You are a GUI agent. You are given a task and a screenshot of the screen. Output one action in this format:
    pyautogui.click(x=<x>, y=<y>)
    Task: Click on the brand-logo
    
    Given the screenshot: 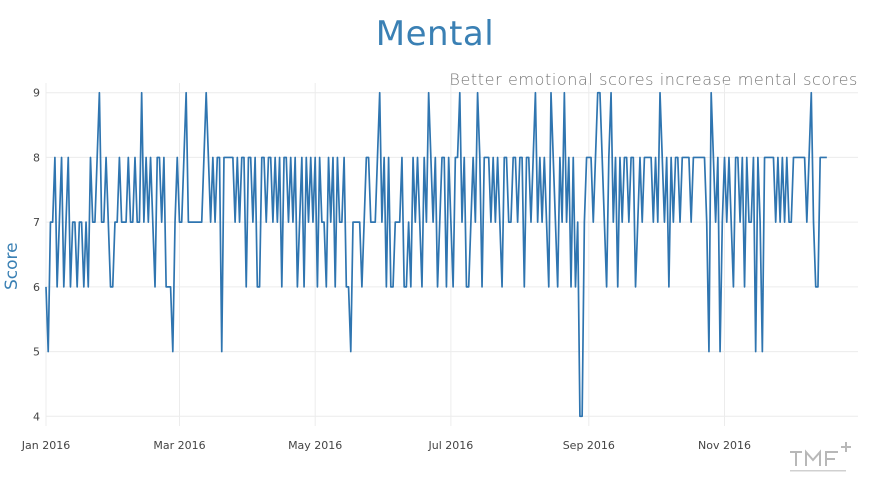 What is the action you would take?
    pyautogui.click(x=820, y=457)
    